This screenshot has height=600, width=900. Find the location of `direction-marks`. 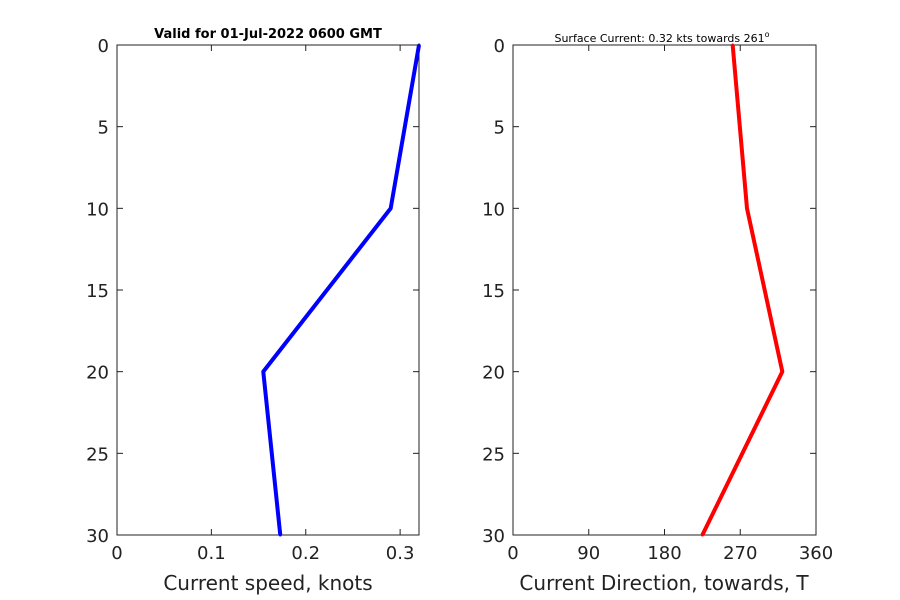

direction-marks is located at coordinates (742, 290).